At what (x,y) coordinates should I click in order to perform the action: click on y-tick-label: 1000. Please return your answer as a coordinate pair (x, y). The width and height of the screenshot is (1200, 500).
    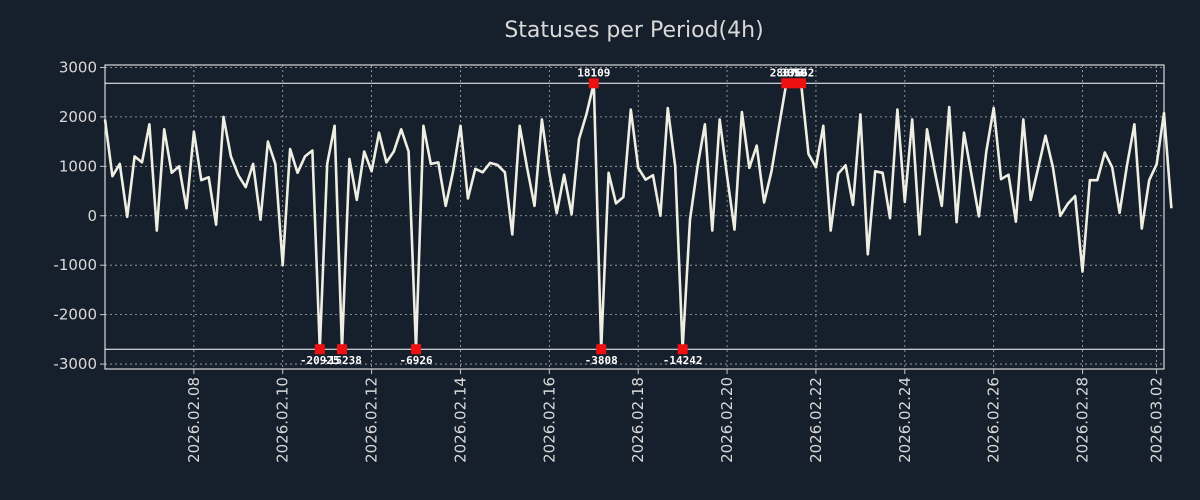
    Looking at the image, I should click on (78, 166).